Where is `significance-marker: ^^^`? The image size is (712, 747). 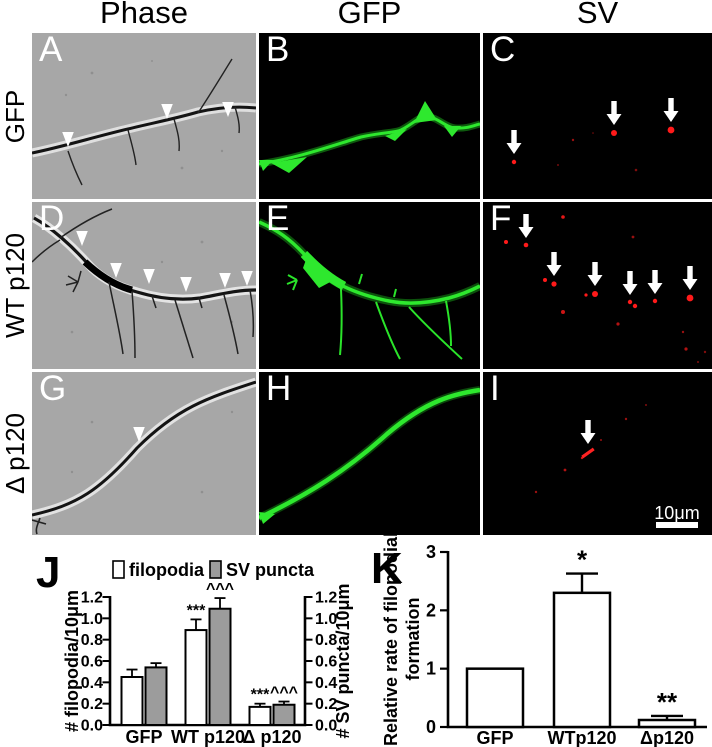 significance-marker: ^^^ is located at coordinates (220, 589).